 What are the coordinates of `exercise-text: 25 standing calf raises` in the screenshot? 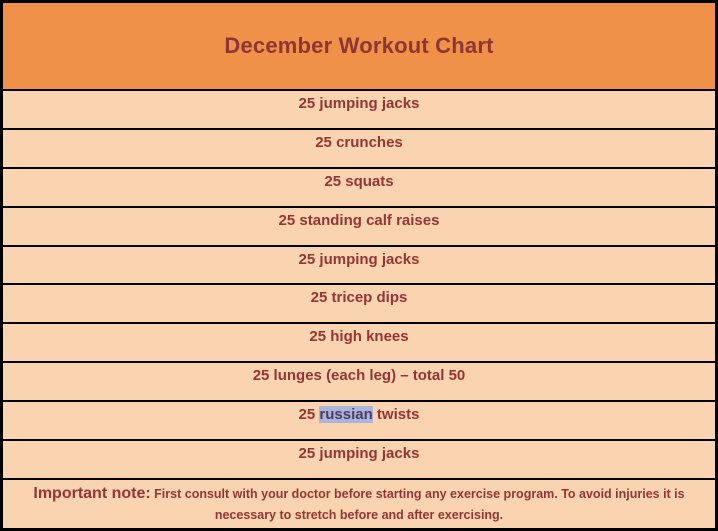 It's located at (359, 220).